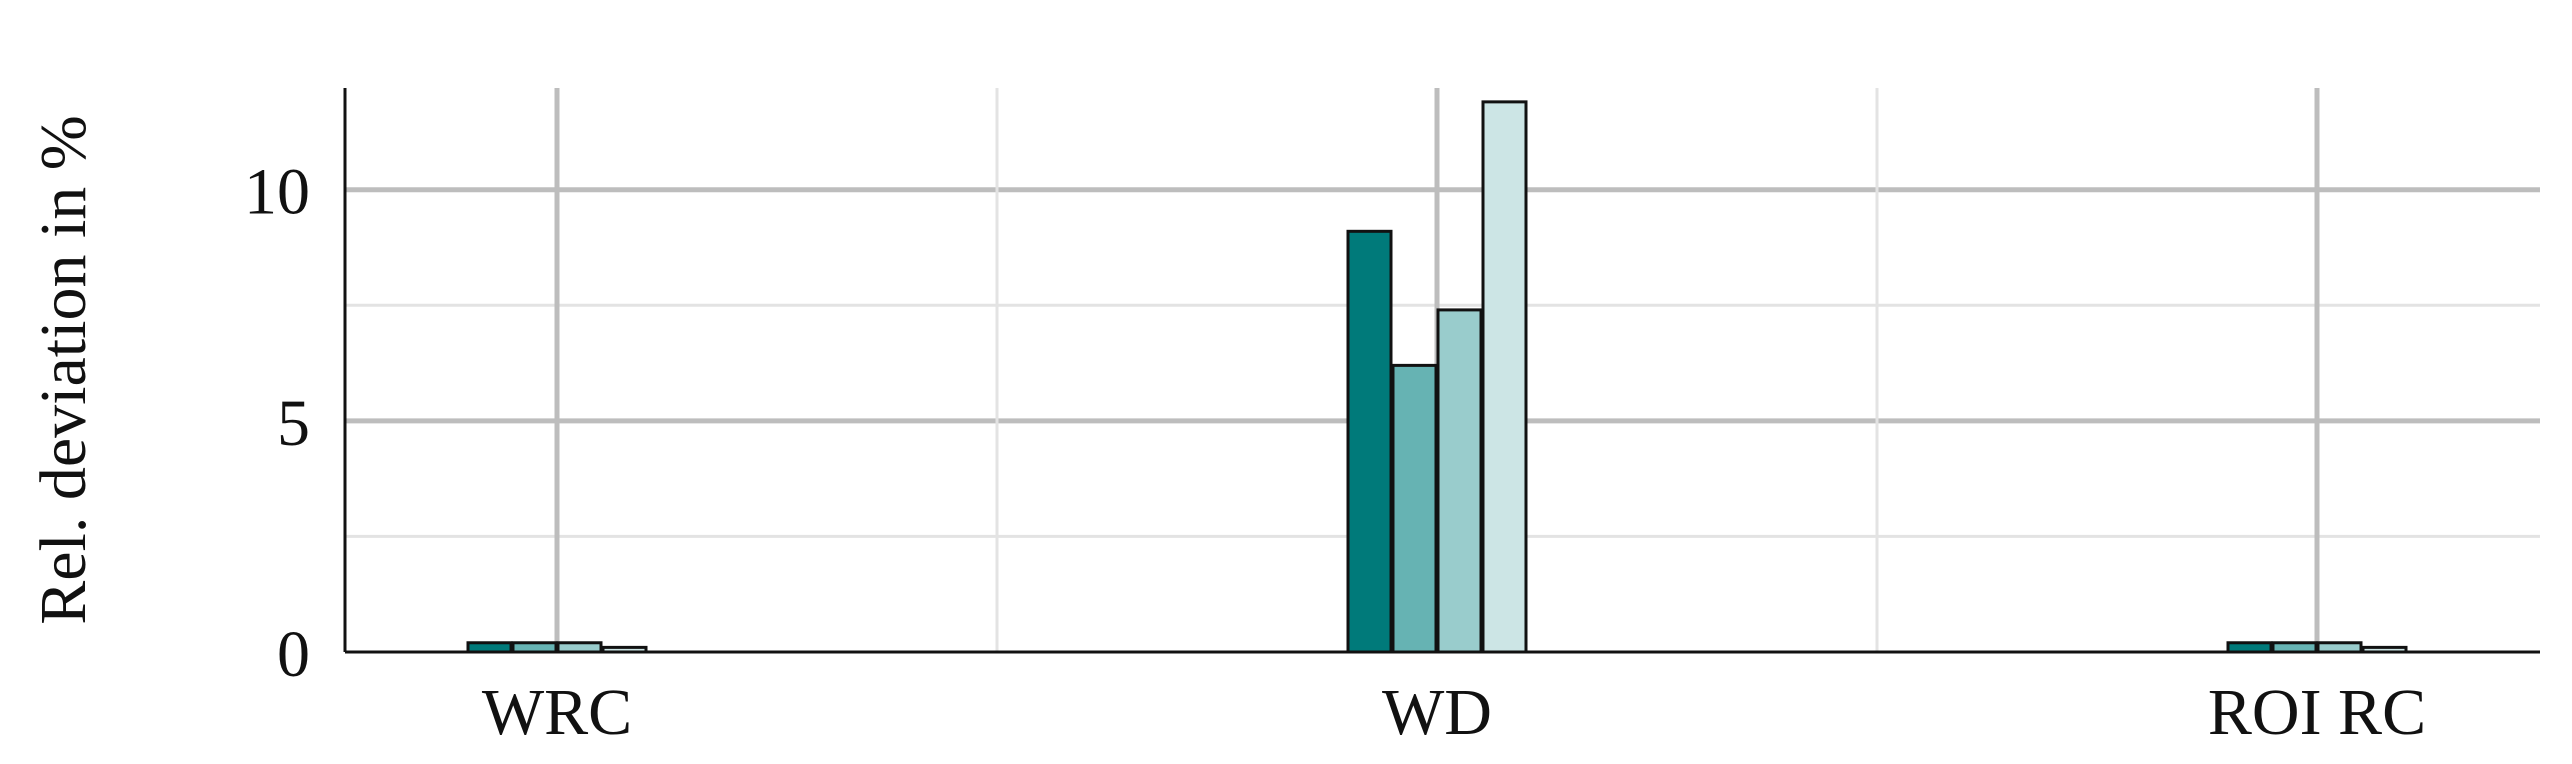  I want to click on y-tick-label: 0, so click(293, 654).